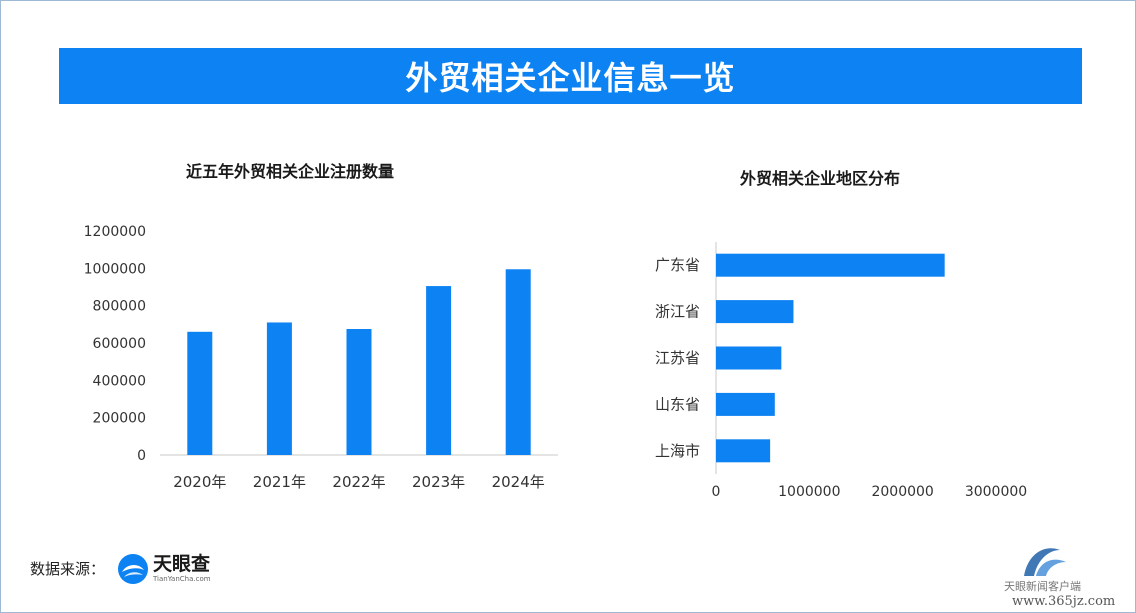  Describe the element at coordinates (290, 171) in the screenshot. I see `bar-chart-title: 近五年外贸相关企业注册数量` at that location.